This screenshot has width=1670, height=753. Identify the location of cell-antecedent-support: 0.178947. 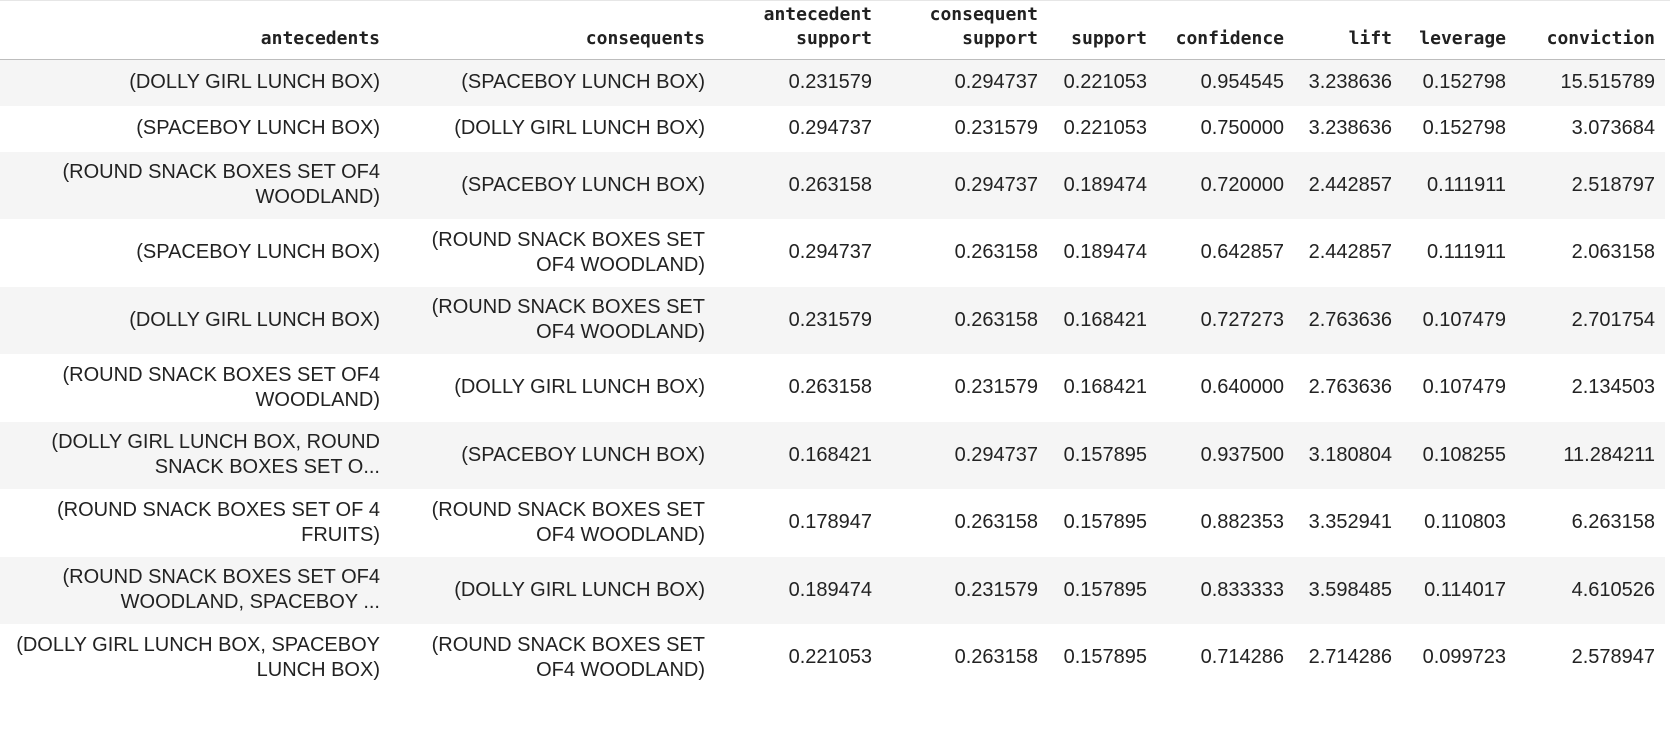
(830, 522).